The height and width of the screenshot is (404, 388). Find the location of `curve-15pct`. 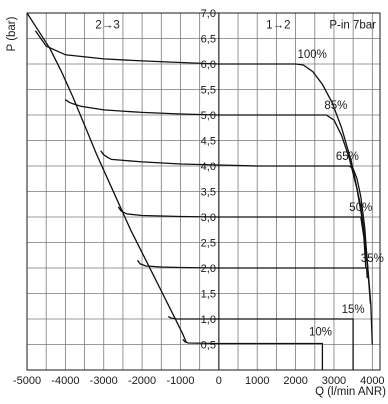

curve-15pct is located at coordinates (260, 342).